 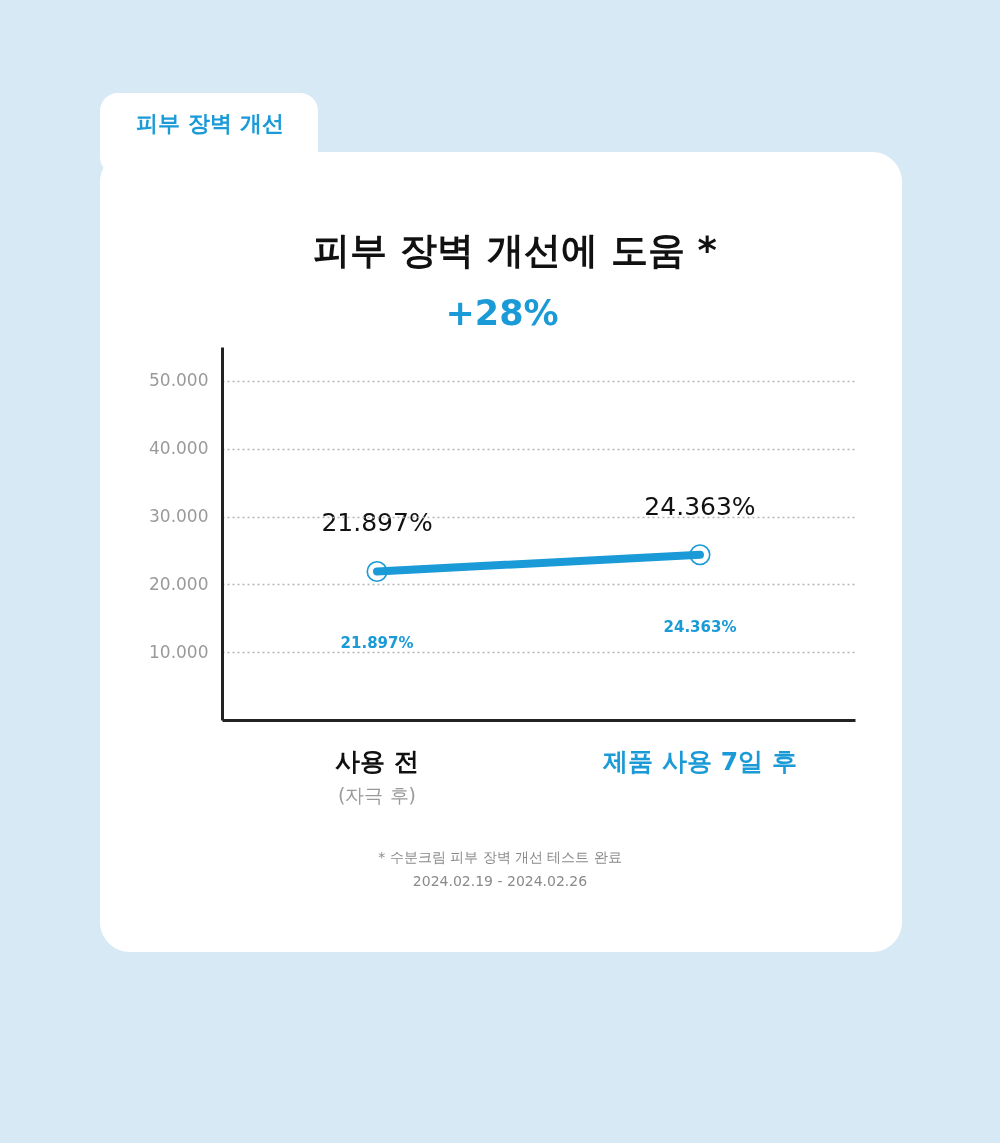 What do you see at coordinates (700, 506) in the screenshot?
I see `data-label: 24.363%` at bounding box center [700, 506].